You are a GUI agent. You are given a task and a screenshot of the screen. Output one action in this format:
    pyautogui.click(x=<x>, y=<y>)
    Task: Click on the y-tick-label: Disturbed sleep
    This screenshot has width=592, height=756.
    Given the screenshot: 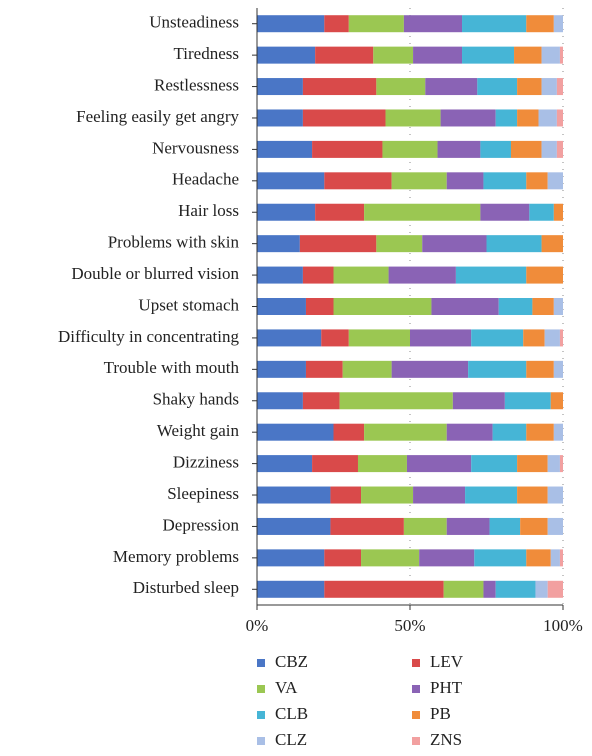 What is the action you would take?
    pyautogui.click(x=186, y=587)
    